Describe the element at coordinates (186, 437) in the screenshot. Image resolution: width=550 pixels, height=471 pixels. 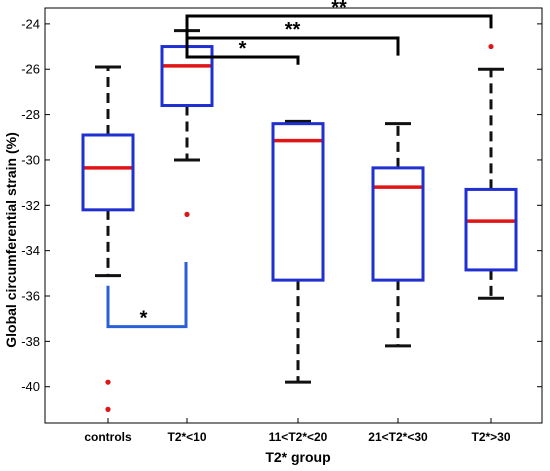
I see `x-tick-label: T2*<10` at that location.